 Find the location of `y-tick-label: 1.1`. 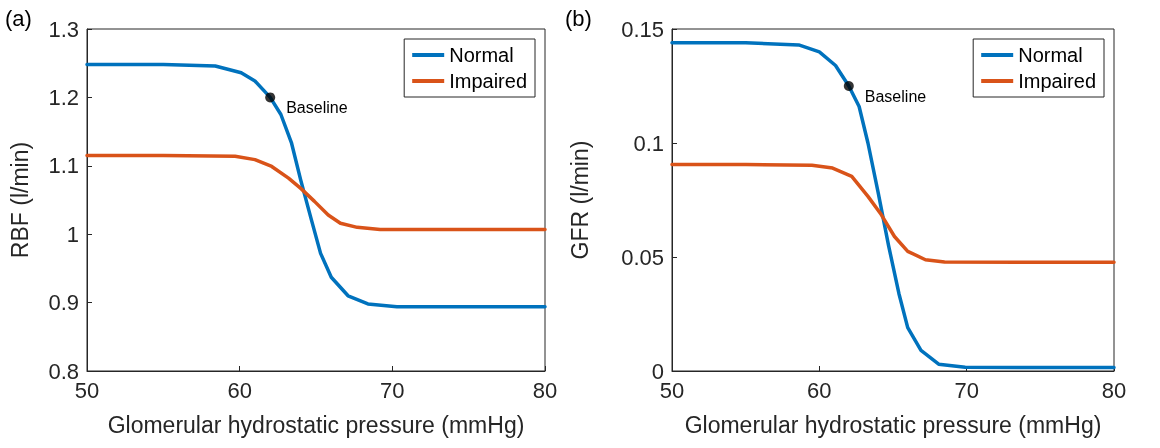

y-tick-label: 1.1 is located at coordinates (63, 166).